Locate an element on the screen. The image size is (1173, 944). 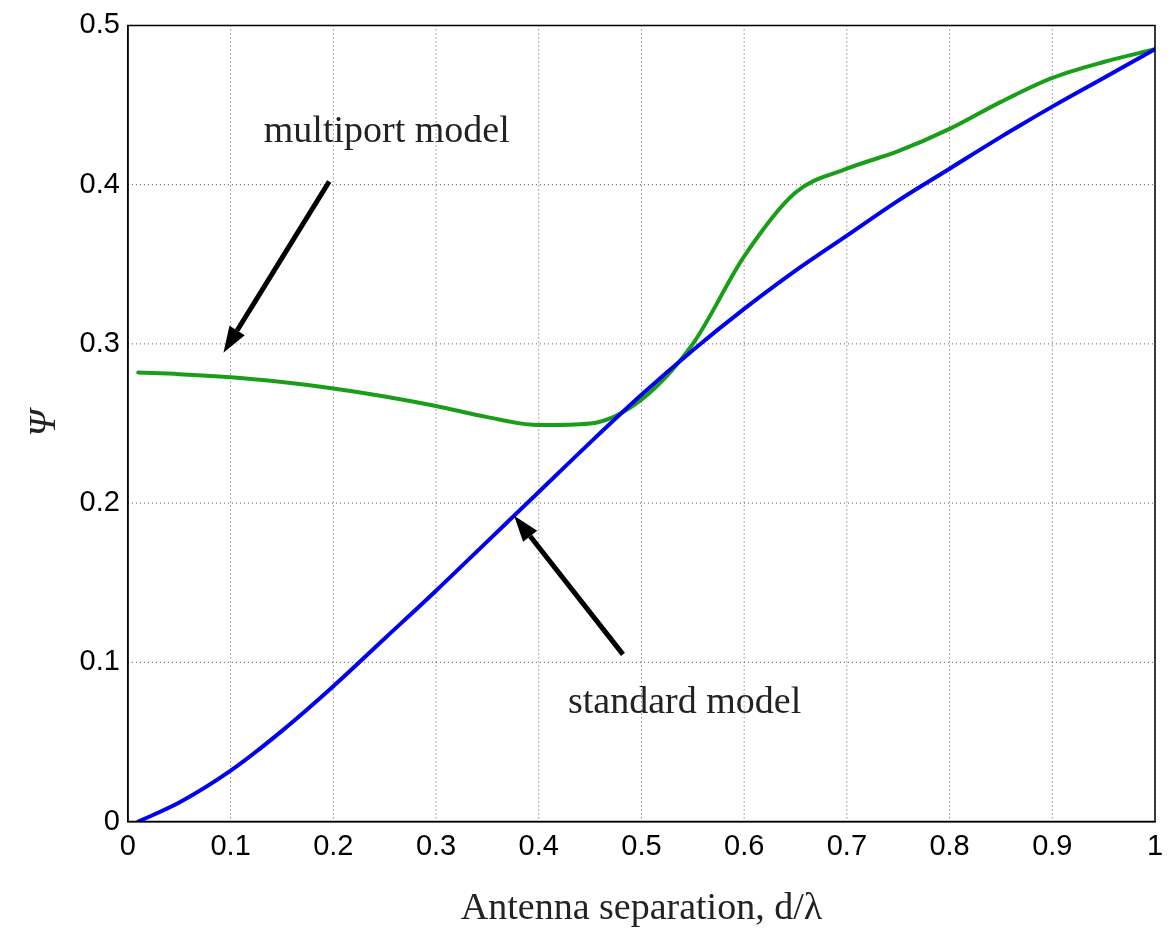
x-tick-label: 0.9 is located at coordinates (1052, 845).